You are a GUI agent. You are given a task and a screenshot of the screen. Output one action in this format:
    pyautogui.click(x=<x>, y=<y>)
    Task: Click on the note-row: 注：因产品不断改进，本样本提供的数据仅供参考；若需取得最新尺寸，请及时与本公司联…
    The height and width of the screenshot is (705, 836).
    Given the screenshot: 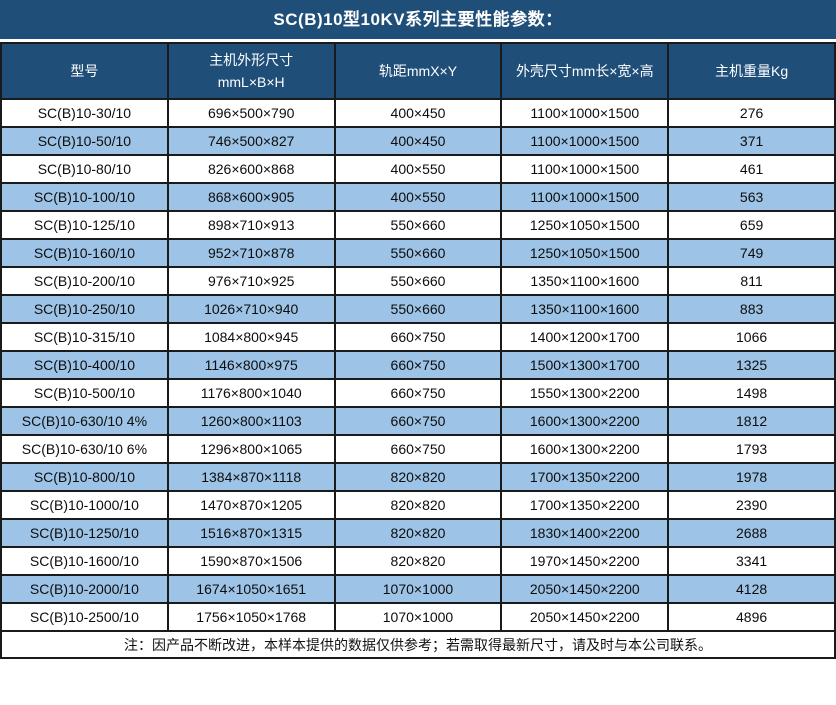 What is the action you would take?
    pyautogui.click(x=418, y=644)
    